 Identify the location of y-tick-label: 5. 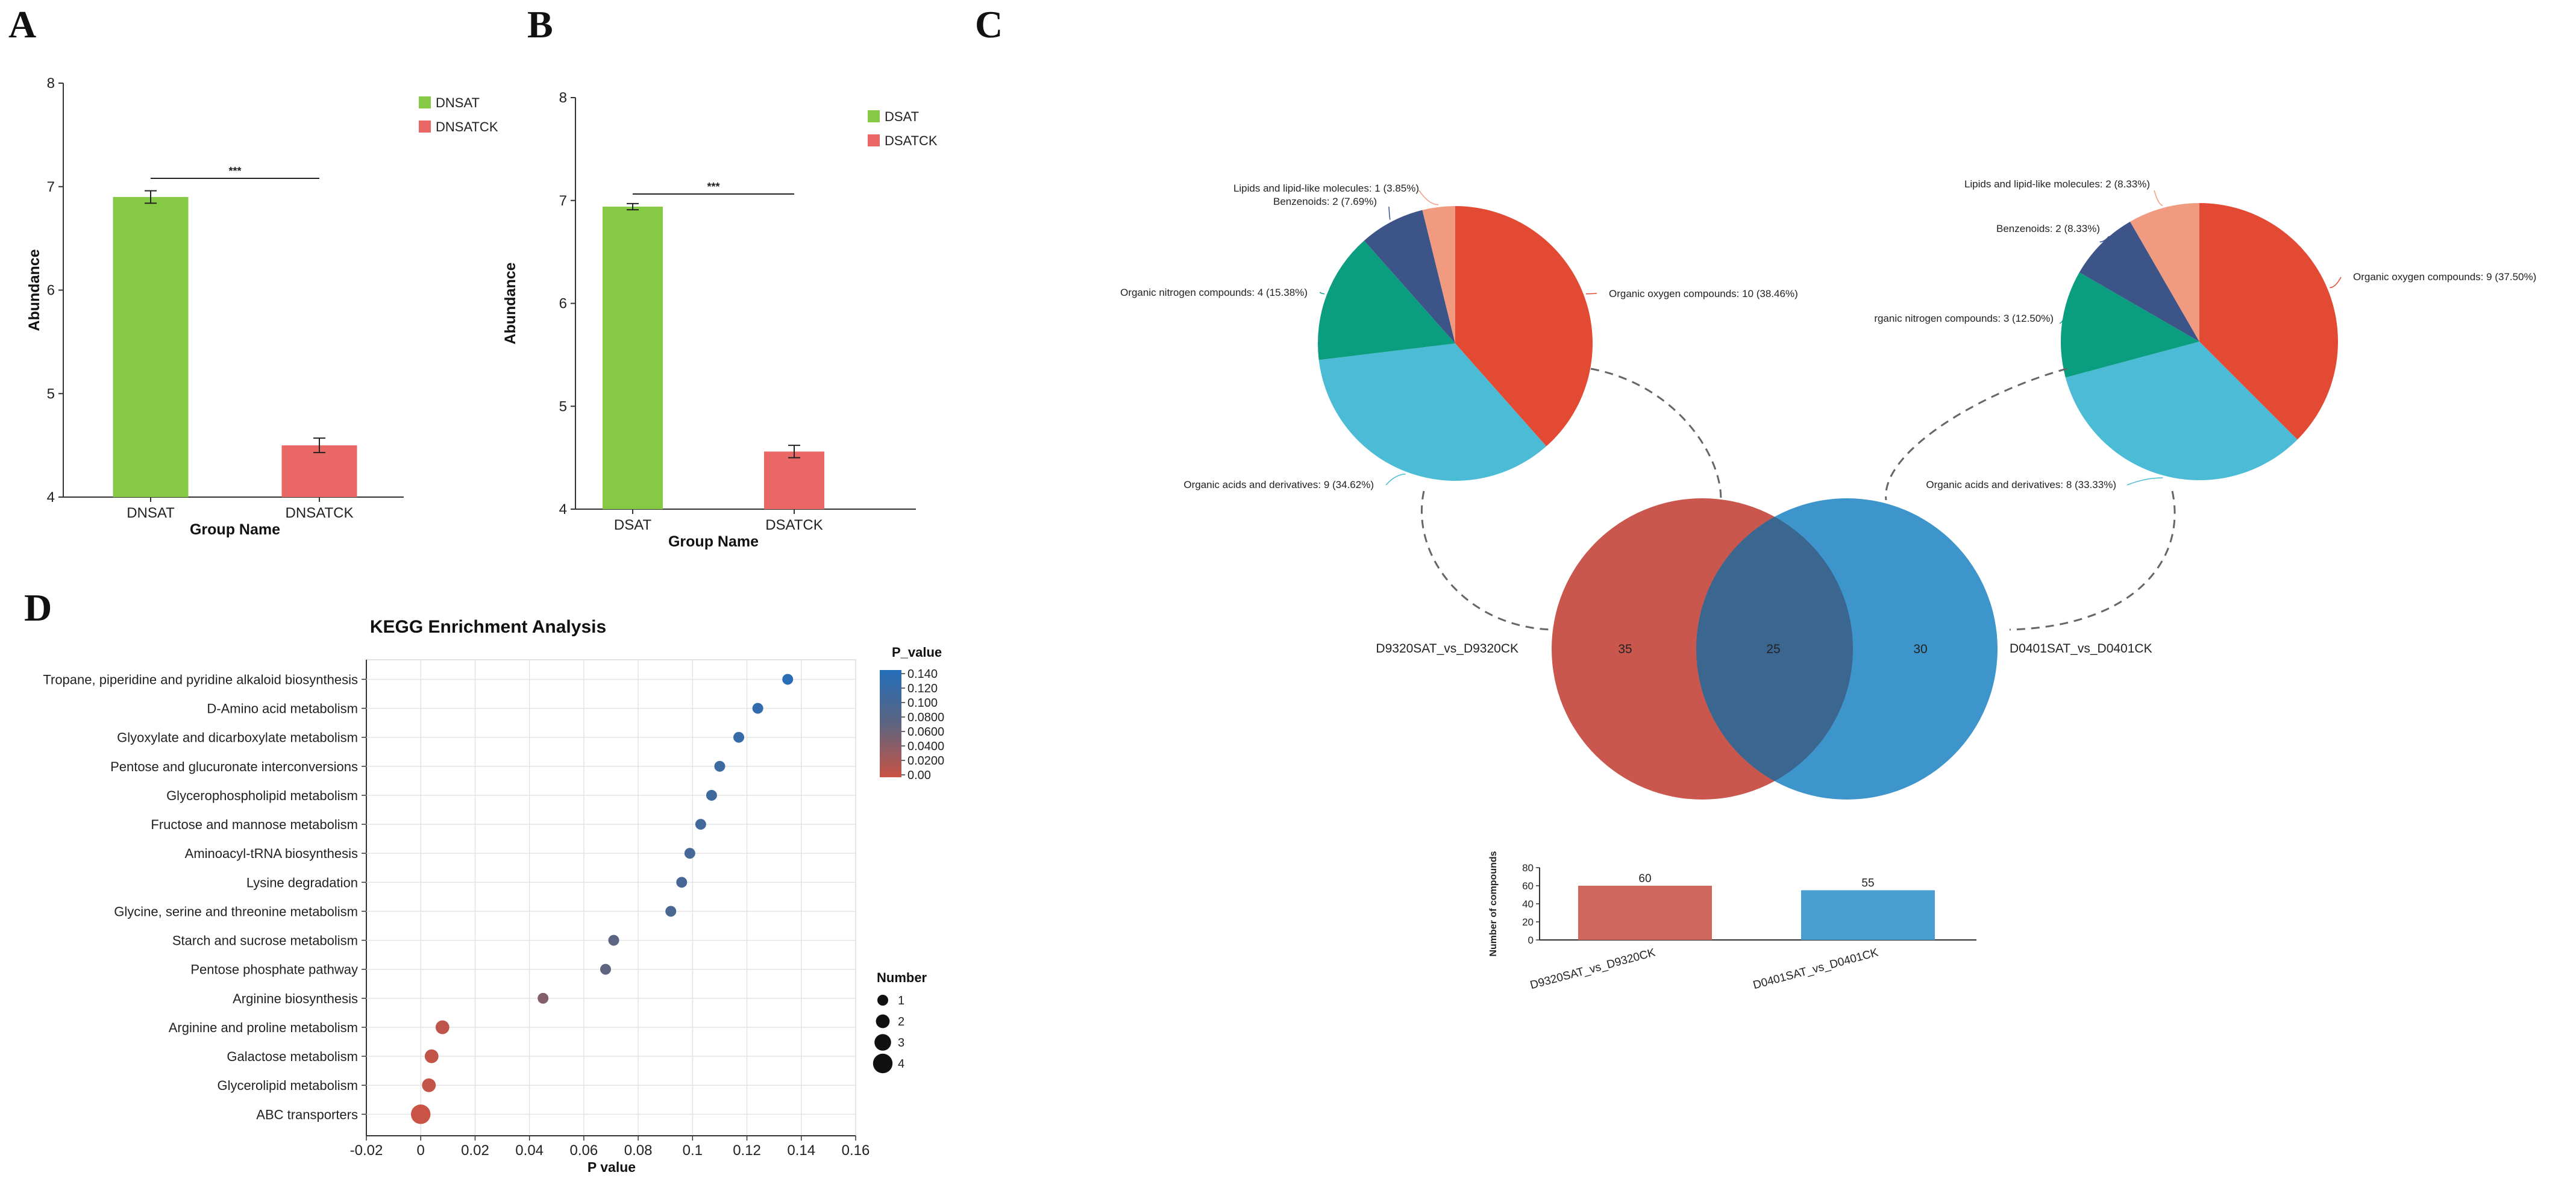
(563, 407).